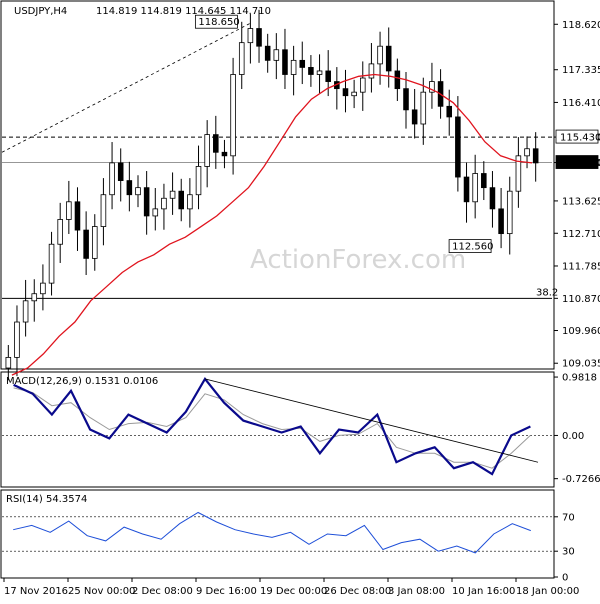  I want to click on time-tick-label: 25 Nov 00:00, so click(101, 591).